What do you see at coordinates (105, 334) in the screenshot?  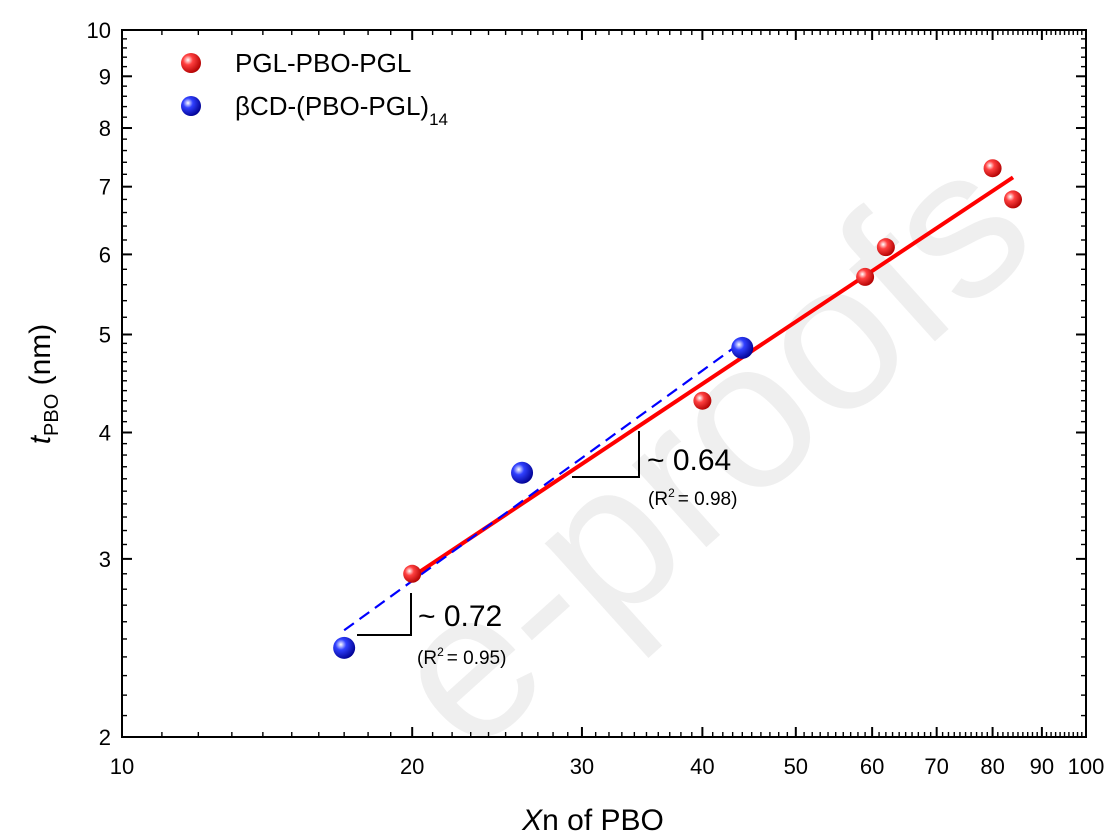 I see `y-tick-label-5: 5` at bounding box center [105, 334].